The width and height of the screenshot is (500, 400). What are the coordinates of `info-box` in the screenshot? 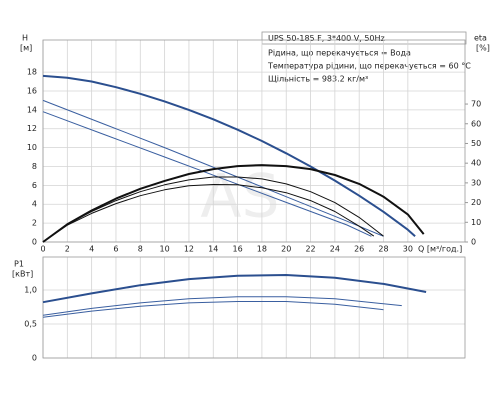 It's located at (364, 38).